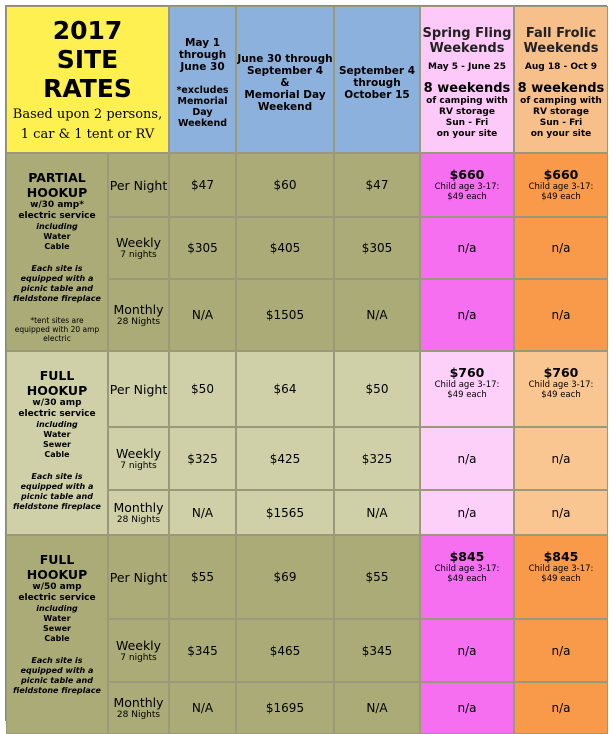 The image size is (612, 734). I want to click on rate-cell: $69, so click(285, 577).